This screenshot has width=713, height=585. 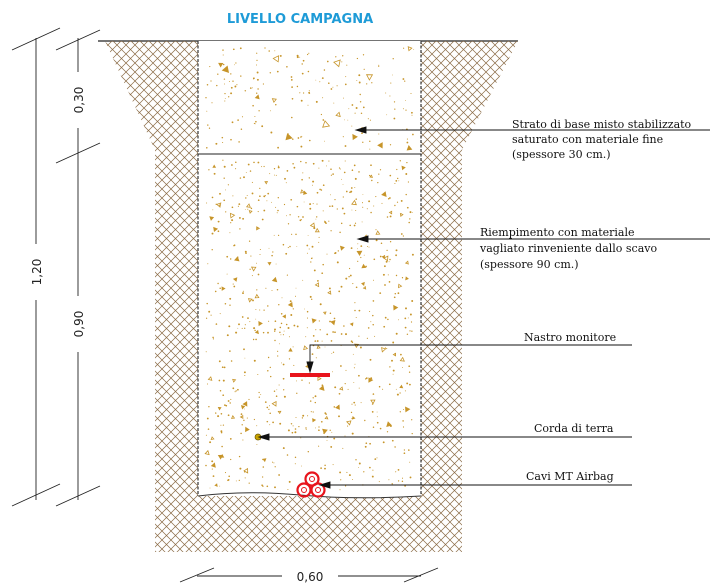 What do you see at coordinates (79, 324) in the screenshot?
I see `bottom-layer-value: 0,90` at bounding box center [79, 324].